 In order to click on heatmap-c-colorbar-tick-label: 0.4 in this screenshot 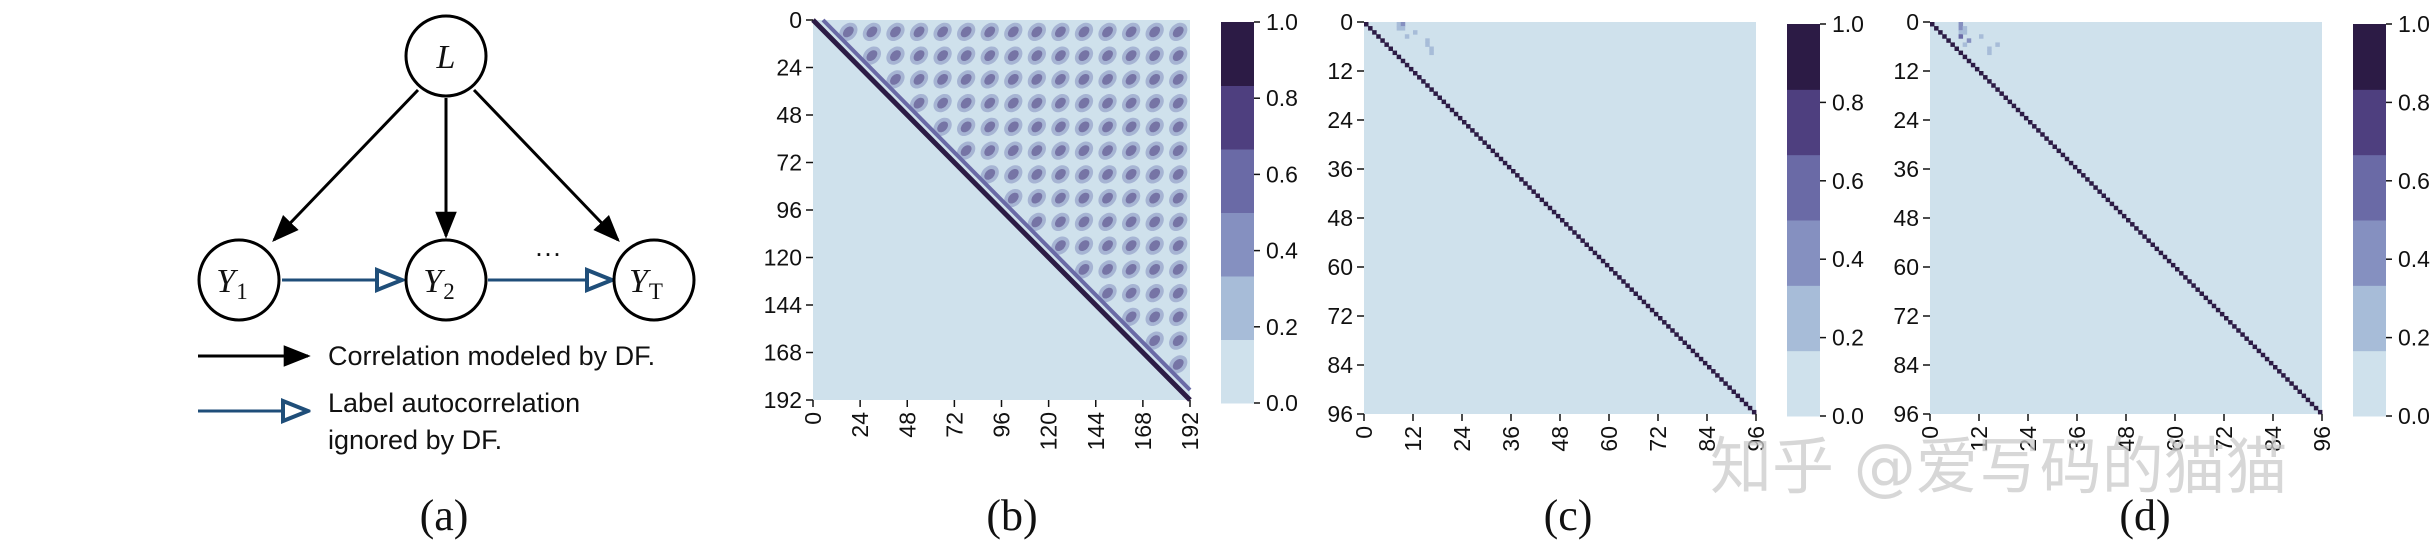, I will do `click(1848, 259)`.